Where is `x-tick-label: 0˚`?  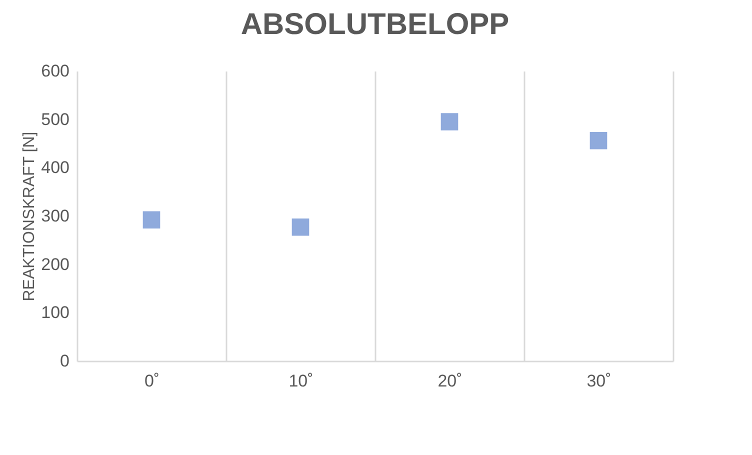 x-tick-label: 0˚ is located at coordinates (152, 381).